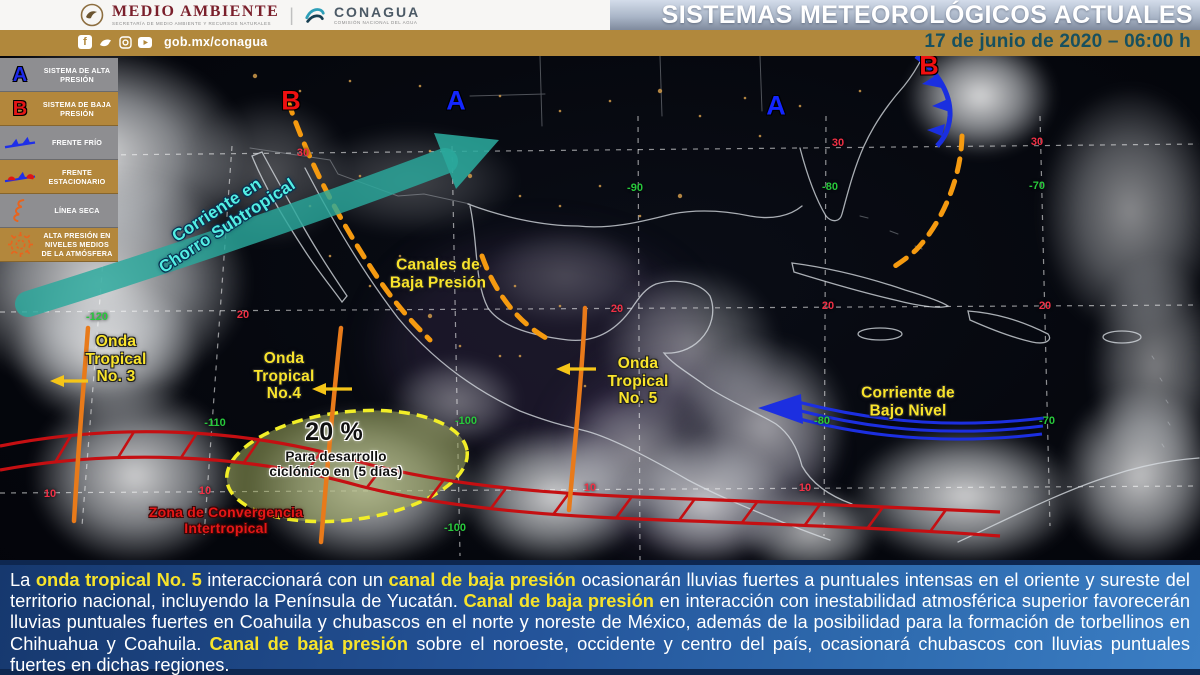  What do you see at coordinates (97, 317) in the screenshot?
I see `longitude-label: -120` at bounding box center [97, 317].